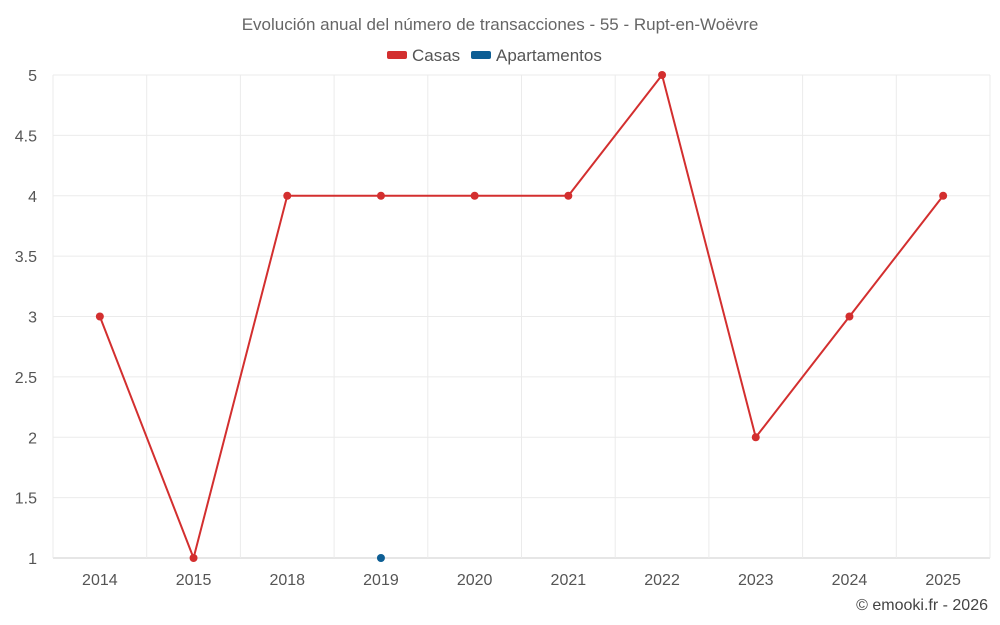  What do you see at coordinates (26, 378) in the screenshot?
I see `y-tick-label: 2.5` at bounding box center [26, 378].